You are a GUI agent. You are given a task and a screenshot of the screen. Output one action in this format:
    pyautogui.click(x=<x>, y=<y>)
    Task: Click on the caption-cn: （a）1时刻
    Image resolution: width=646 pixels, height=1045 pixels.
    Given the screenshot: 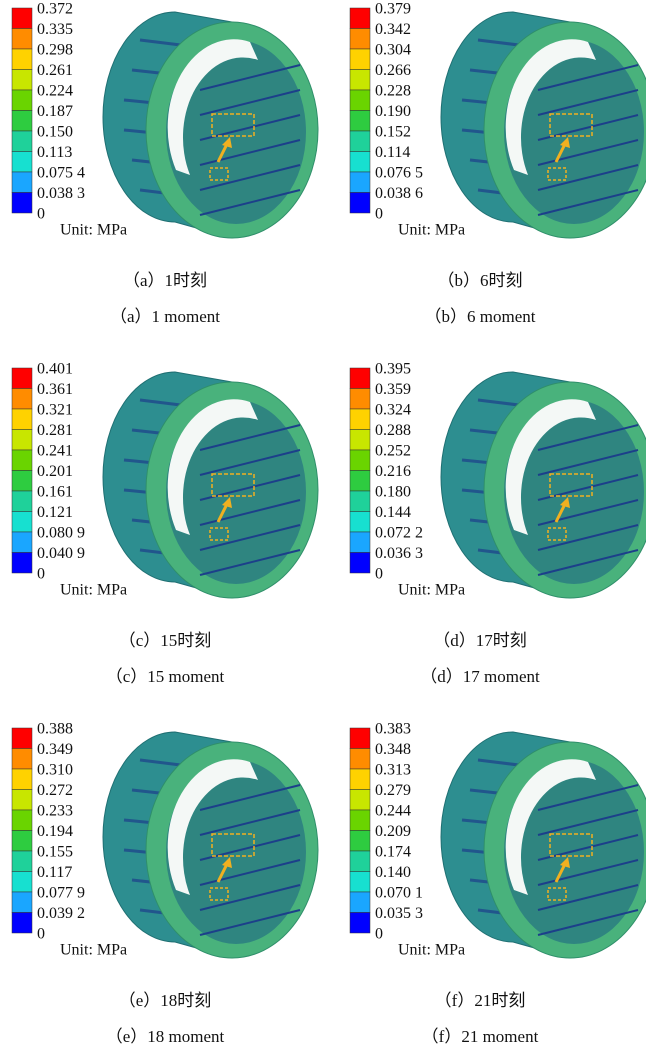 What is the action you would take?
    pyautogui.click(x=165, y=280)
    